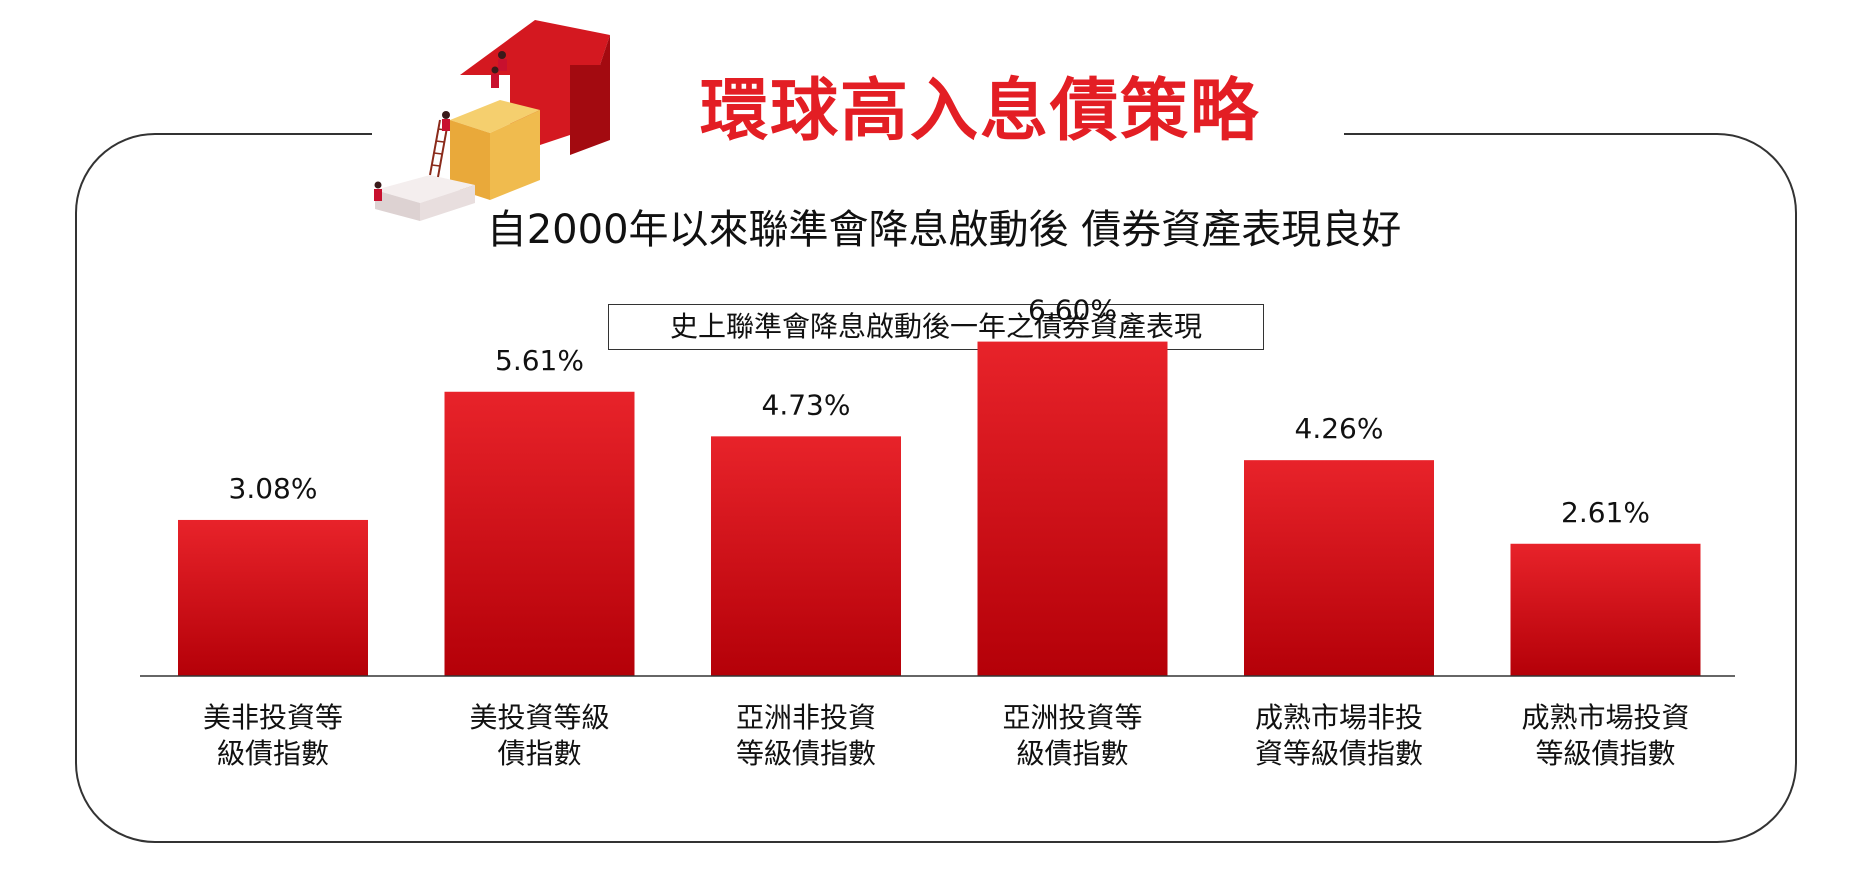 Image resolution: width=1868 pixels, height=881 pixels. Describe the element at coordinates (273, 488) in the screenshot. I see `data-label-0: 3.08%` at that location.